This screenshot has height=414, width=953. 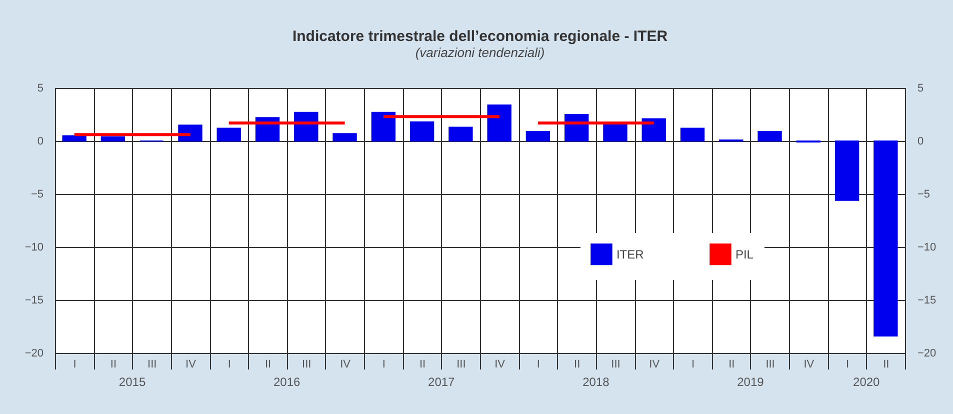 What do you see at coordinates (927, 300) in the screenshot?
I see `y2-tick-label: −15` at bounding box center [927, 300].